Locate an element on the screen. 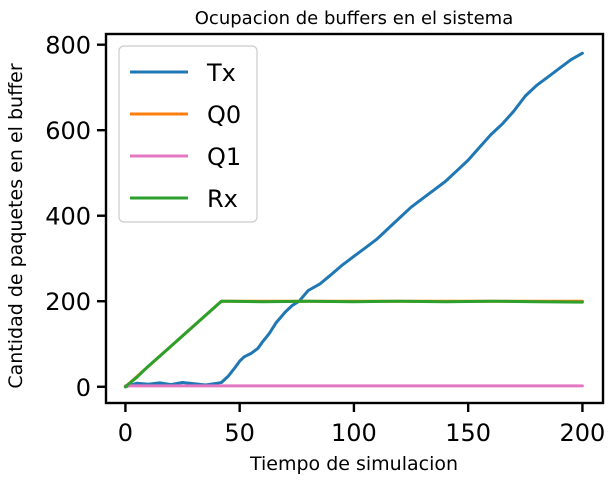  legend-label-q0: Q0 is located at coordinates (224, 115).